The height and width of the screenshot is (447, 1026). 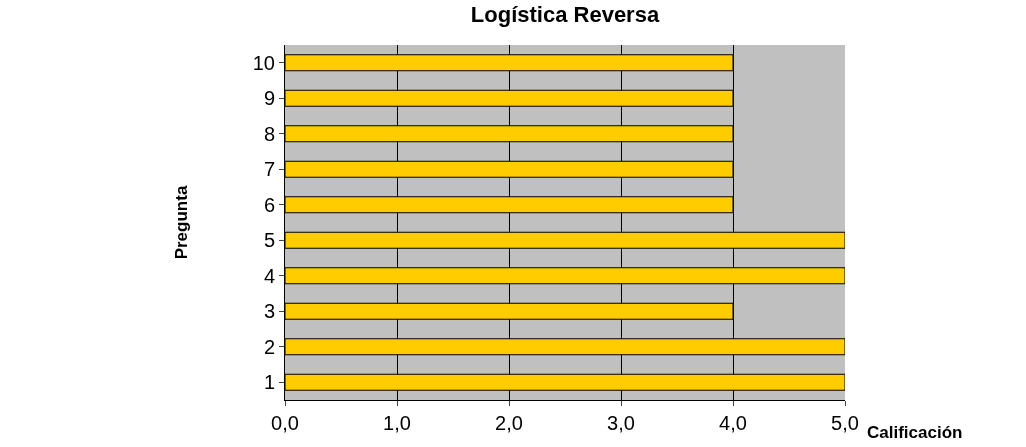 What do you see at coordinates (509, 423) in the screenshot?
I see `x-tick-label: 2,0` at bounding box center [509, 423].